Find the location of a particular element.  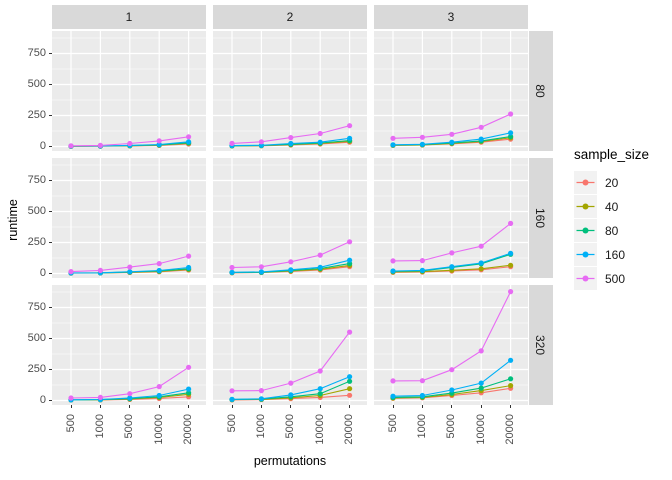

facet-panel-row160-col1 is located at coordinates (129, 218).